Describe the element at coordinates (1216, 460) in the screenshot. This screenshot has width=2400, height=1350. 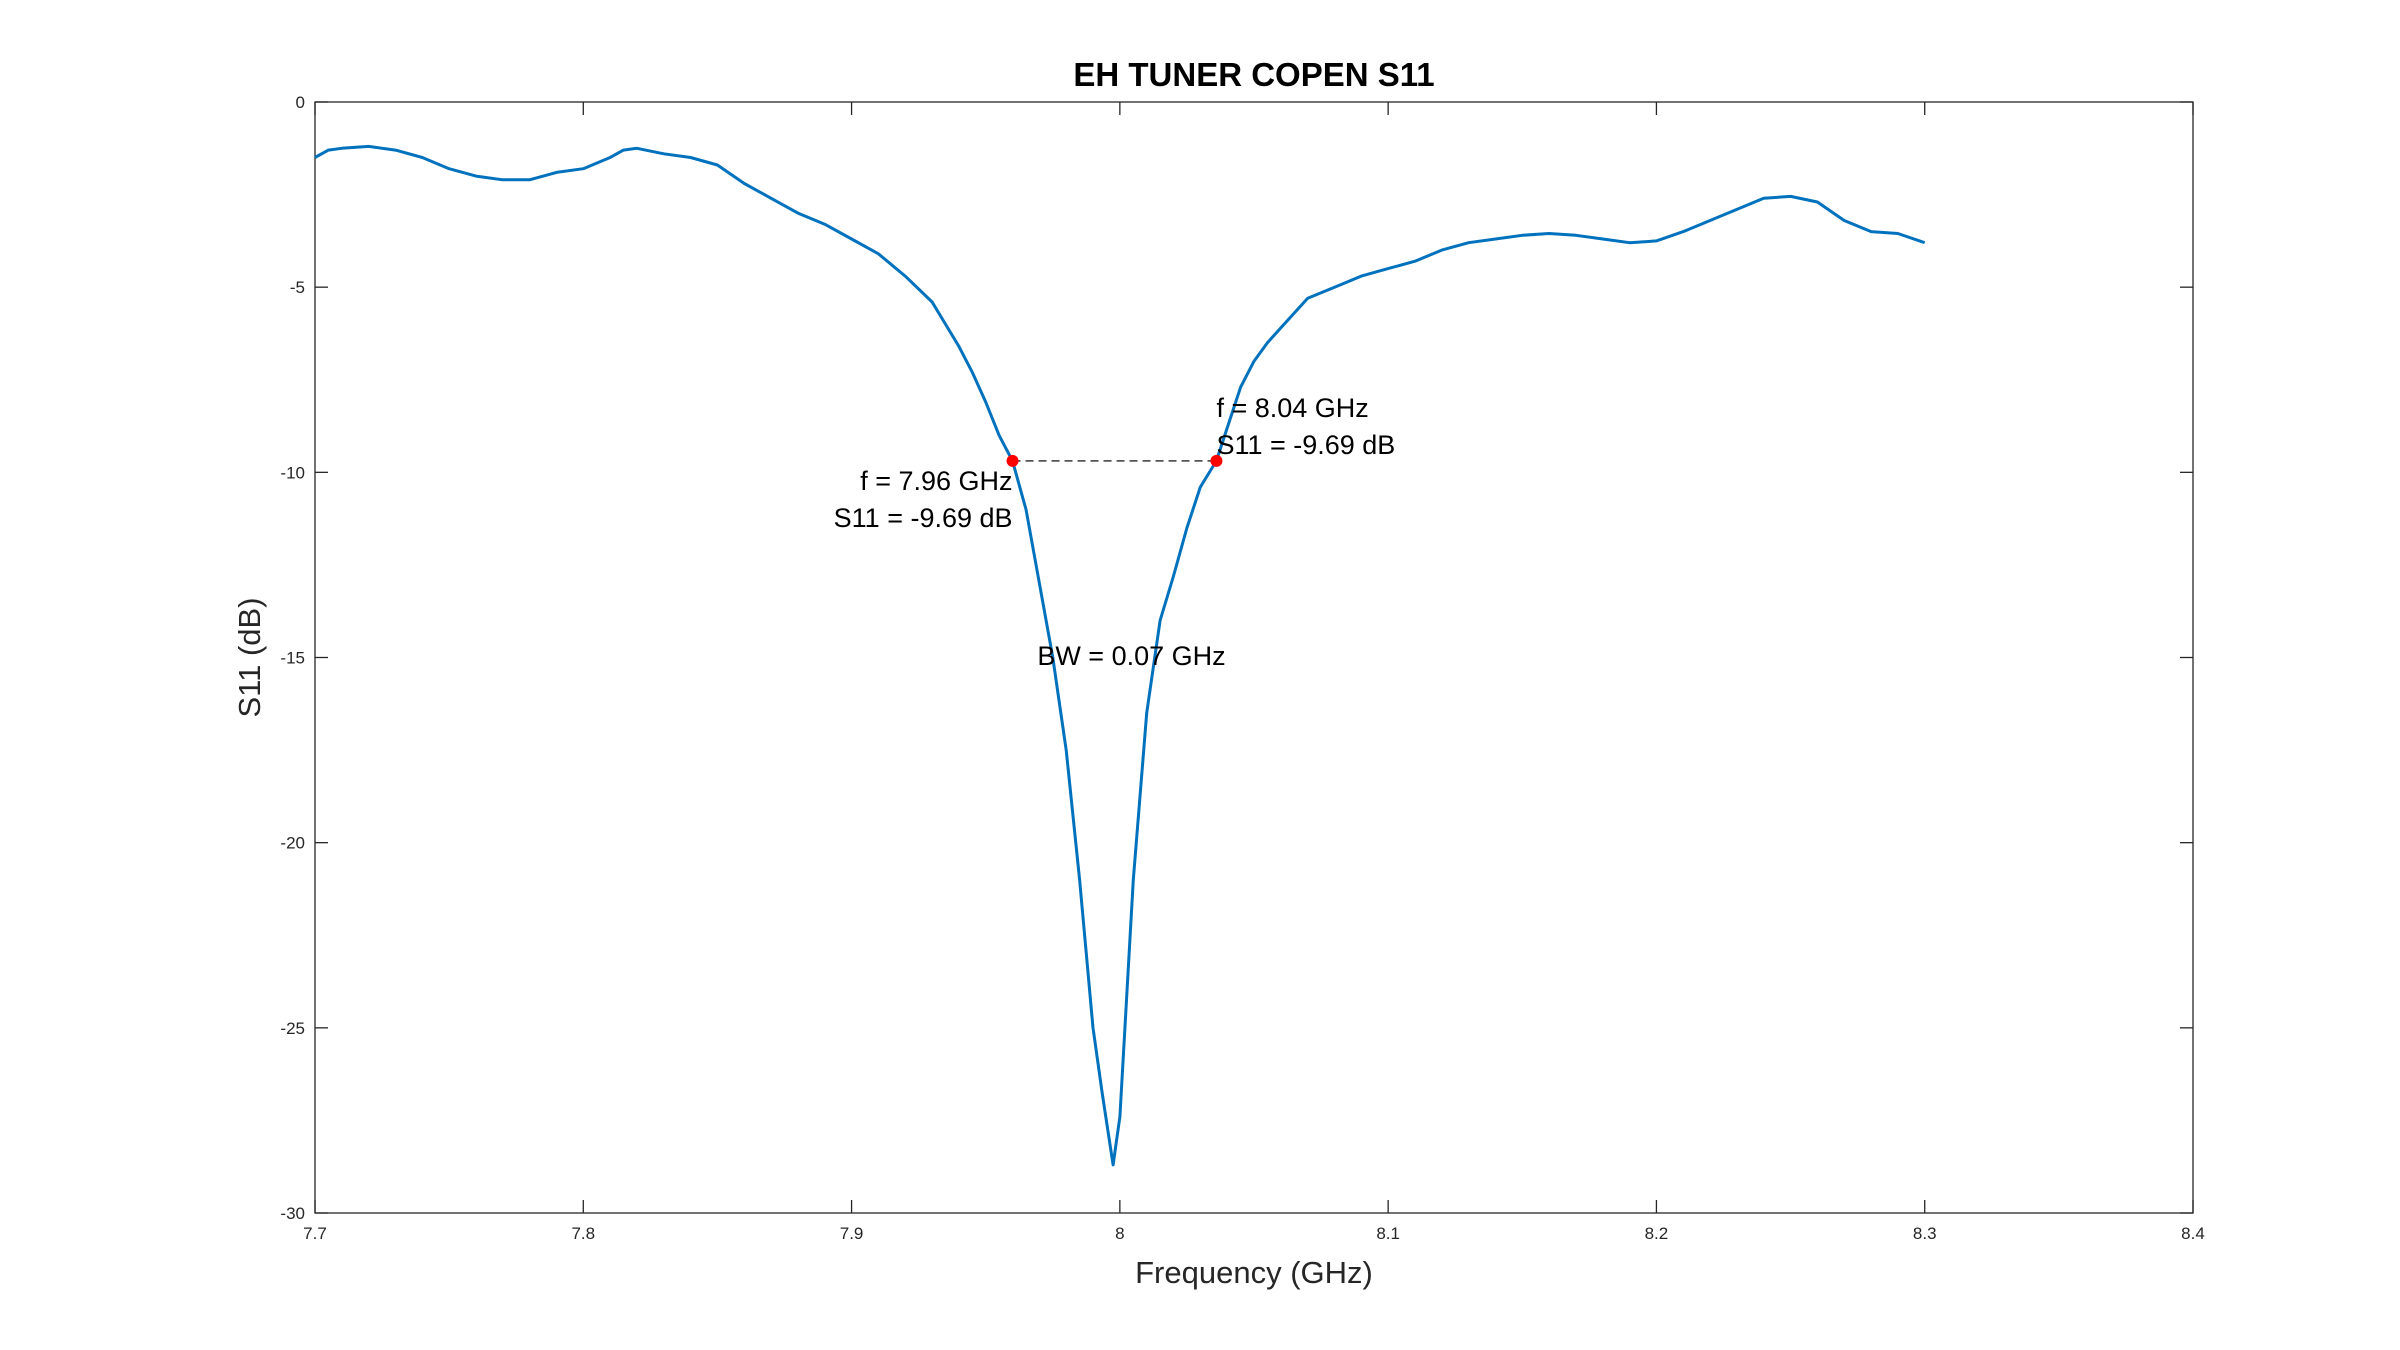
I see `marker-point-right` at that location.